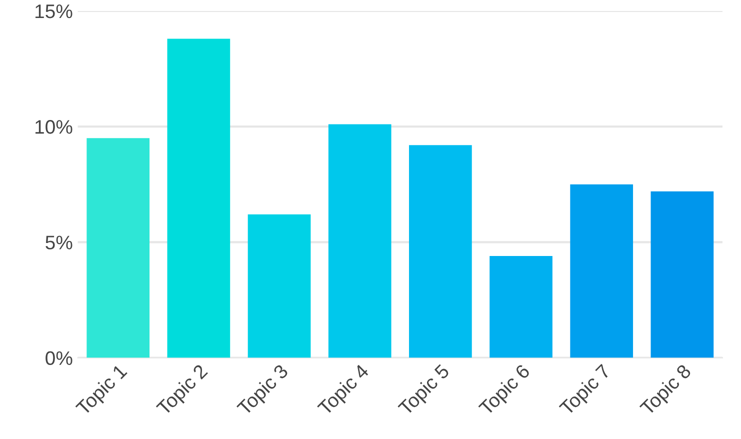  I want to click on y-tick-label: 15%, so click(54, 11).